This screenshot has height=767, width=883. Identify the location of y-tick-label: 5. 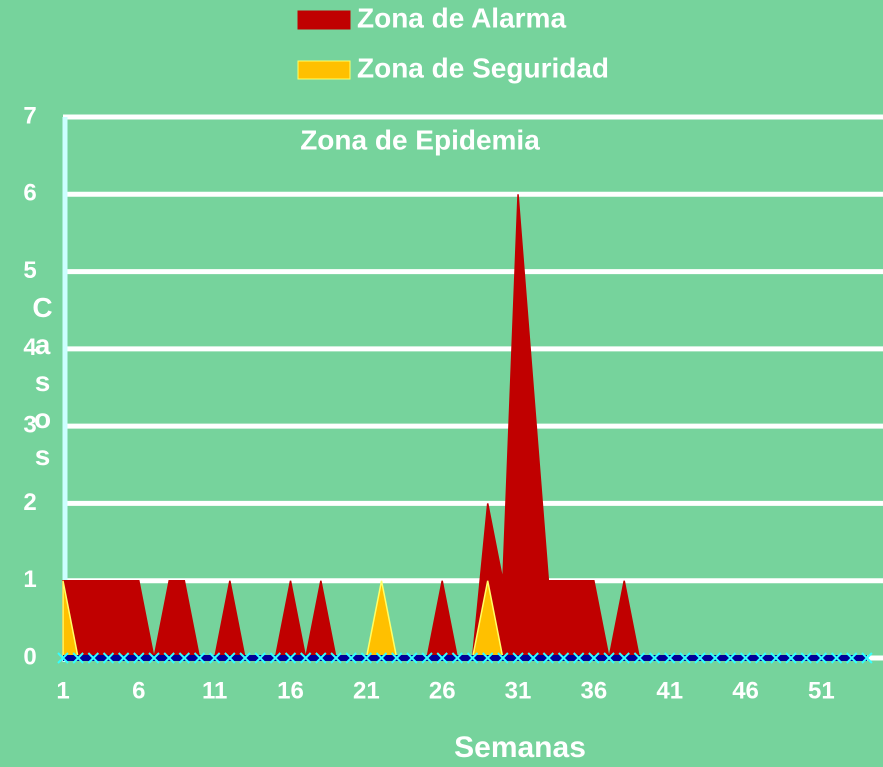
(29, 270).